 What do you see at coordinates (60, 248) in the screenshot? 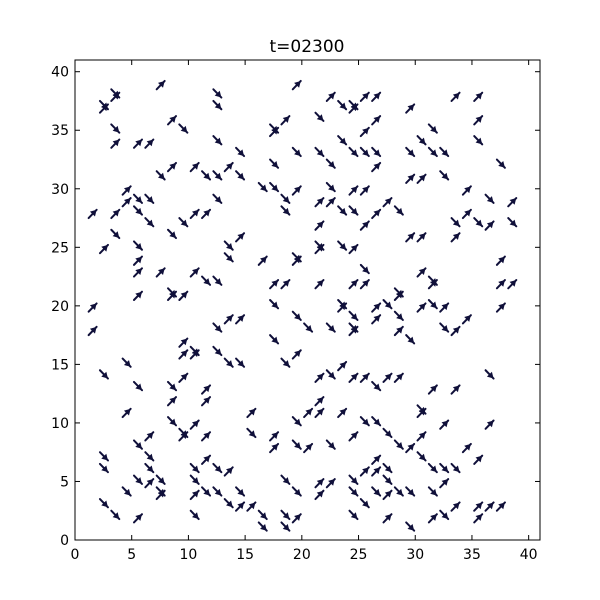
I see `y-tick-label: 25` at bounding box center [60, 248].